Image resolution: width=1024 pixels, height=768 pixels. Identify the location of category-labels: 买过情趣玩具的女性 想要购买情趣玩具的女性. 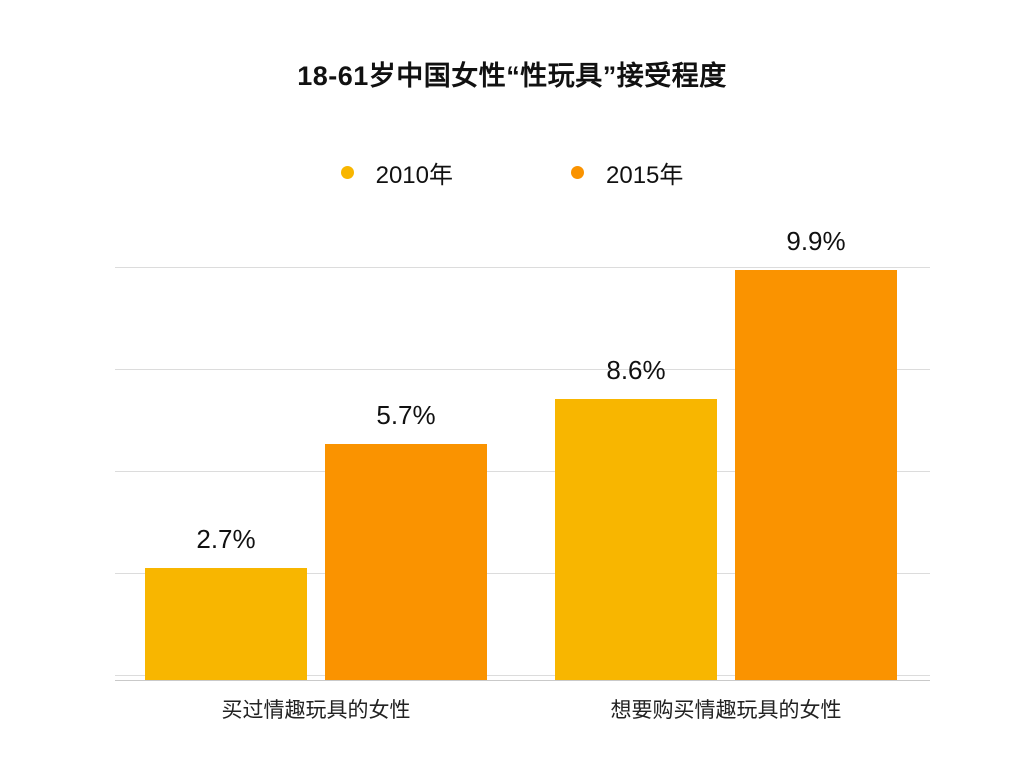
(521, 709).